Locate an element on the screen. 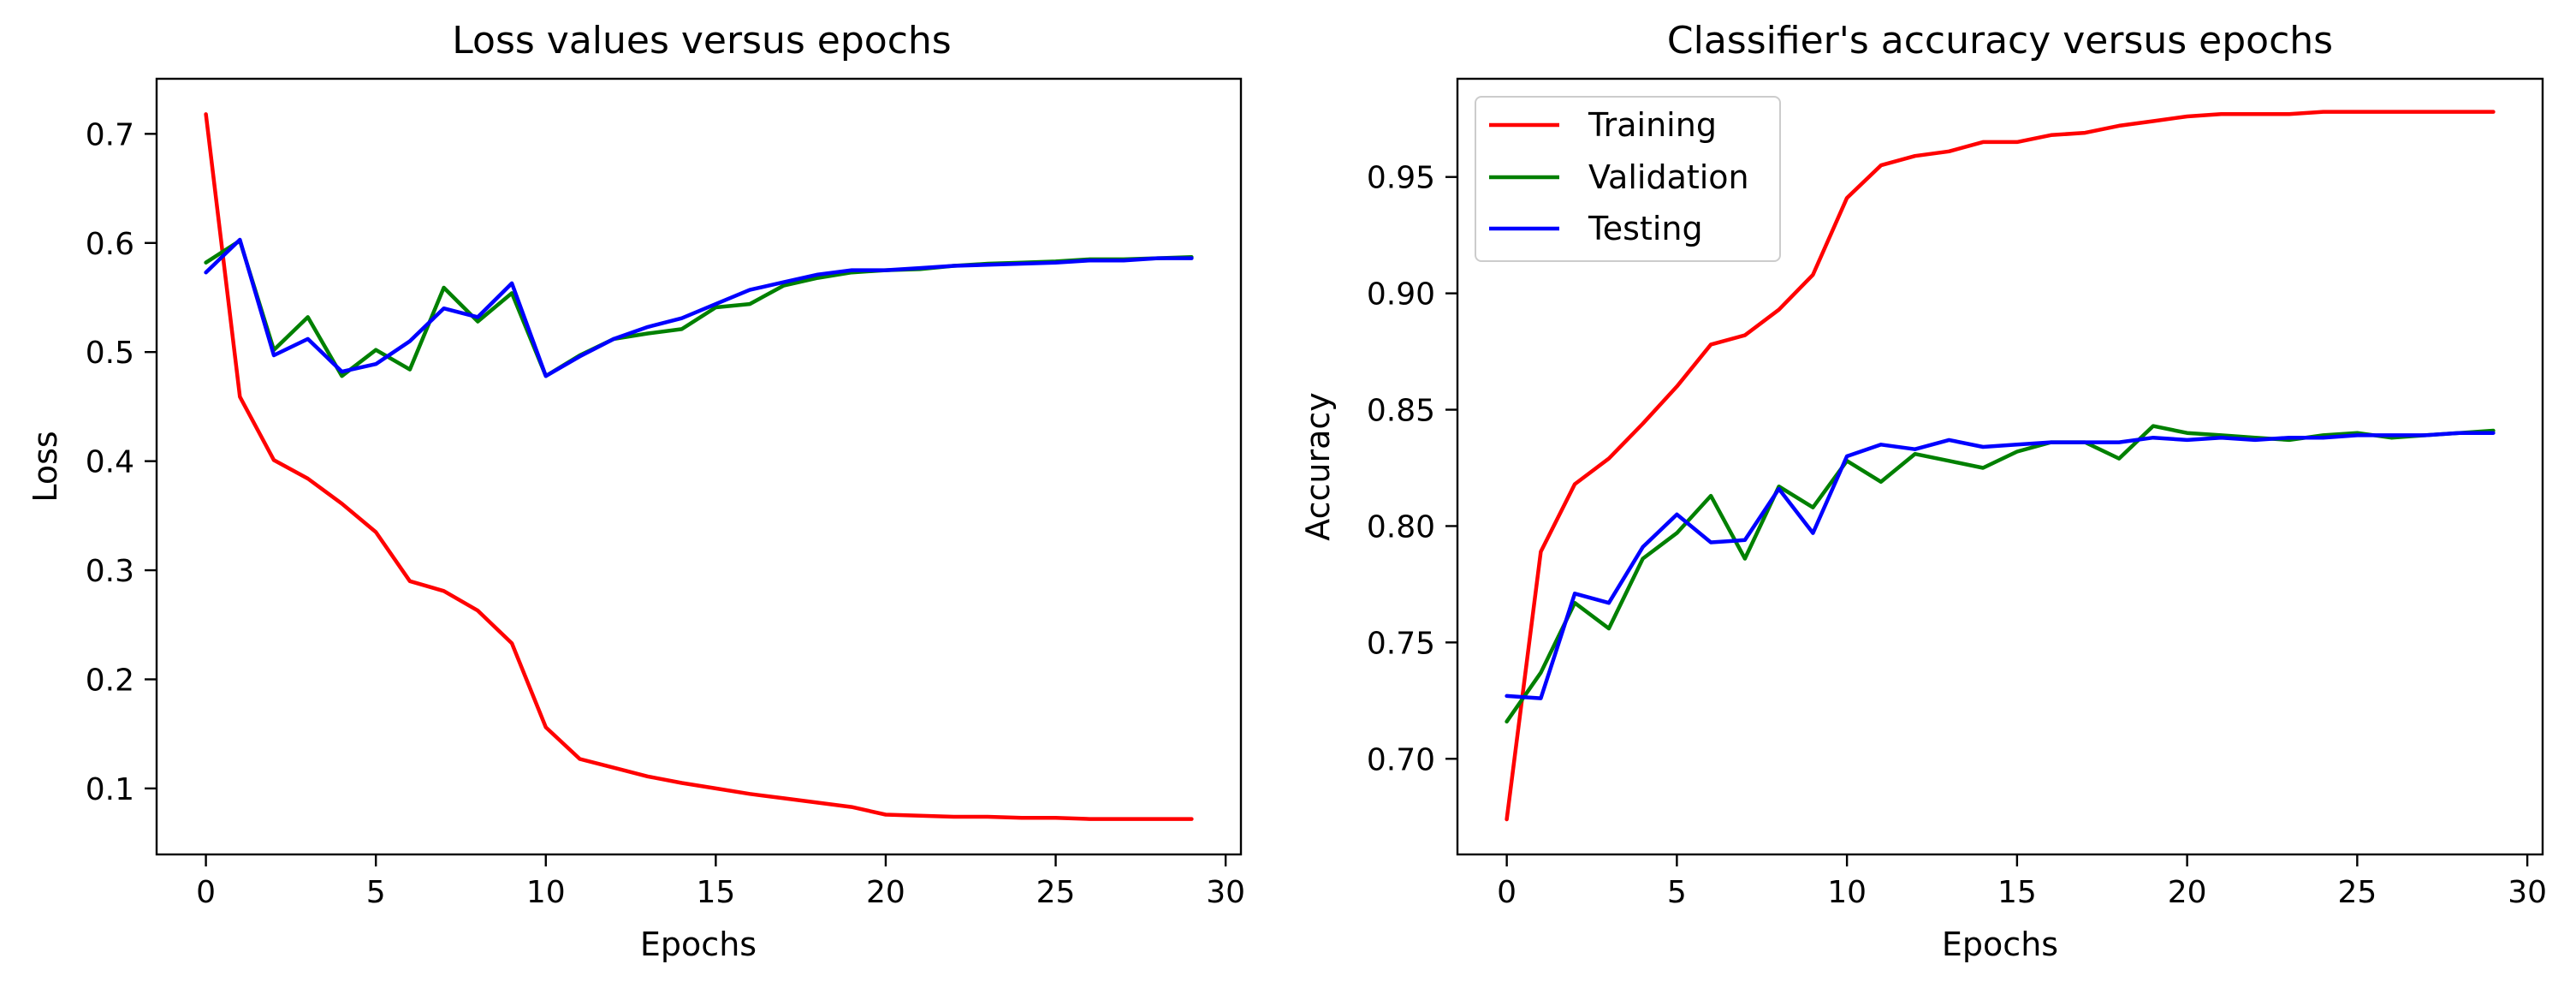 Image resolution: width=2576 pixels, height=988 pixels. accuracy-x-tick-label: 30 is located at coordinates (2527, 892).